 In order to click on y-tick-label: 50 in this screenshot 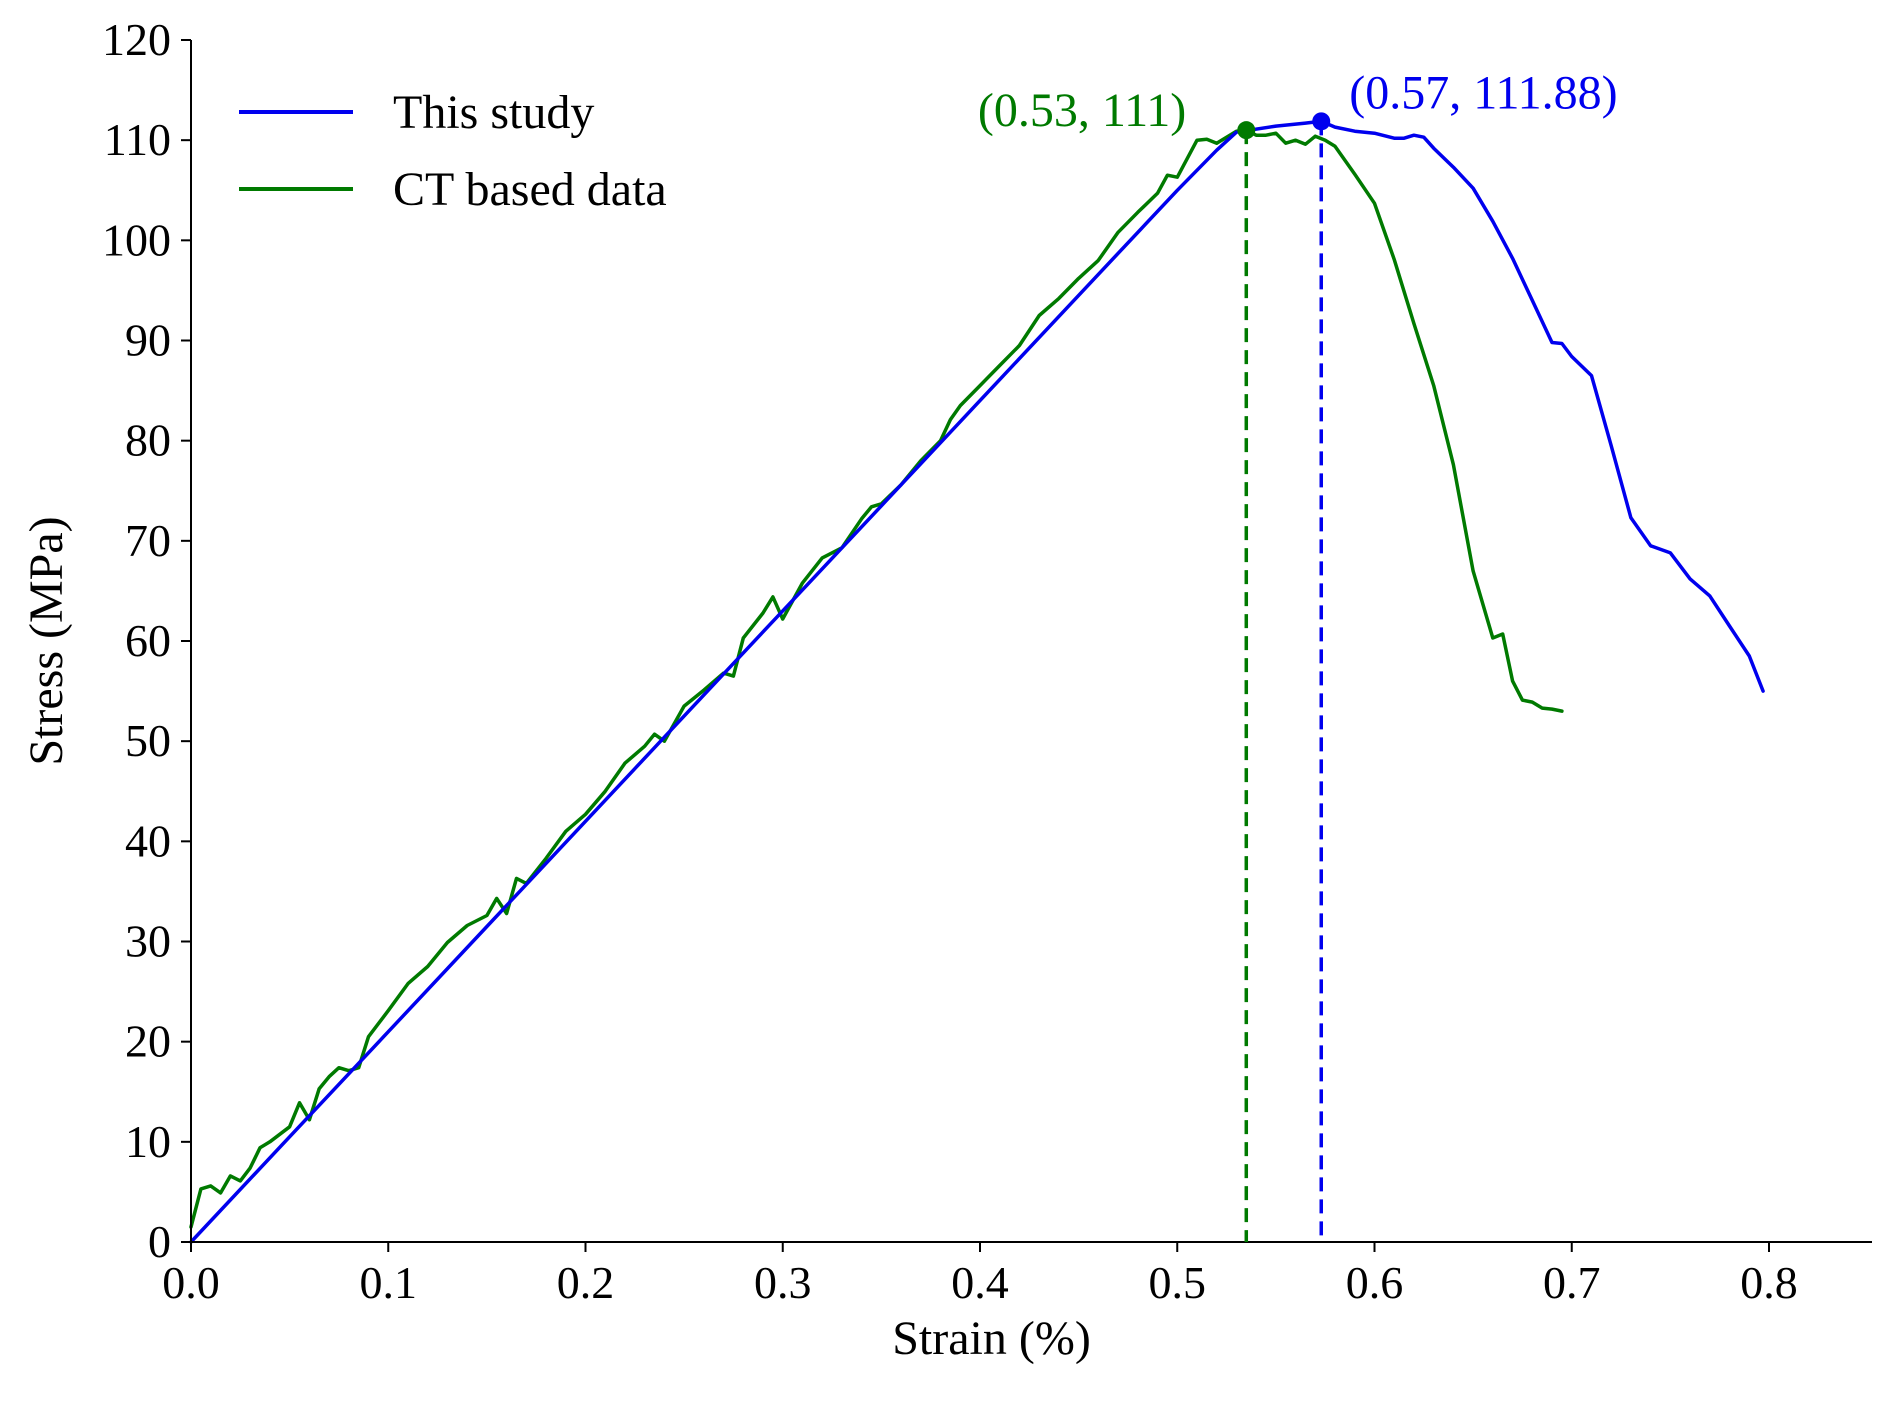, I will do `click(148, 740)`.